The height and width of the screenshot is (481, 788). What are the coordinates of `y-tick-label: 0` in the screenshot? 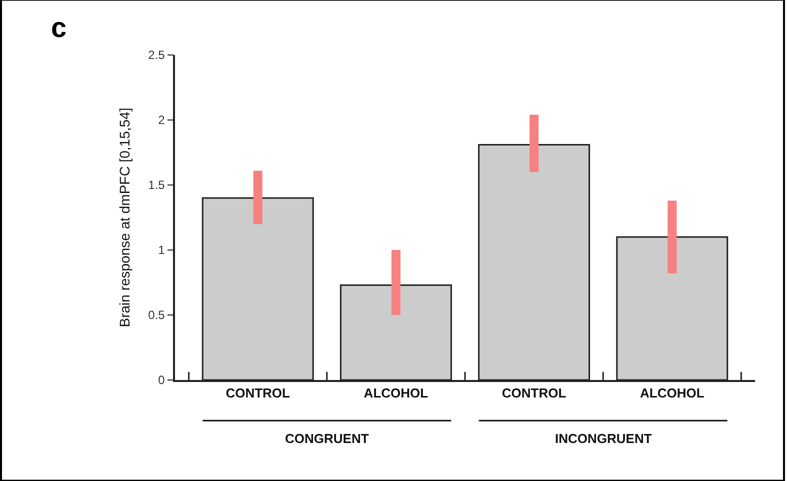 It's located at (162, 380).